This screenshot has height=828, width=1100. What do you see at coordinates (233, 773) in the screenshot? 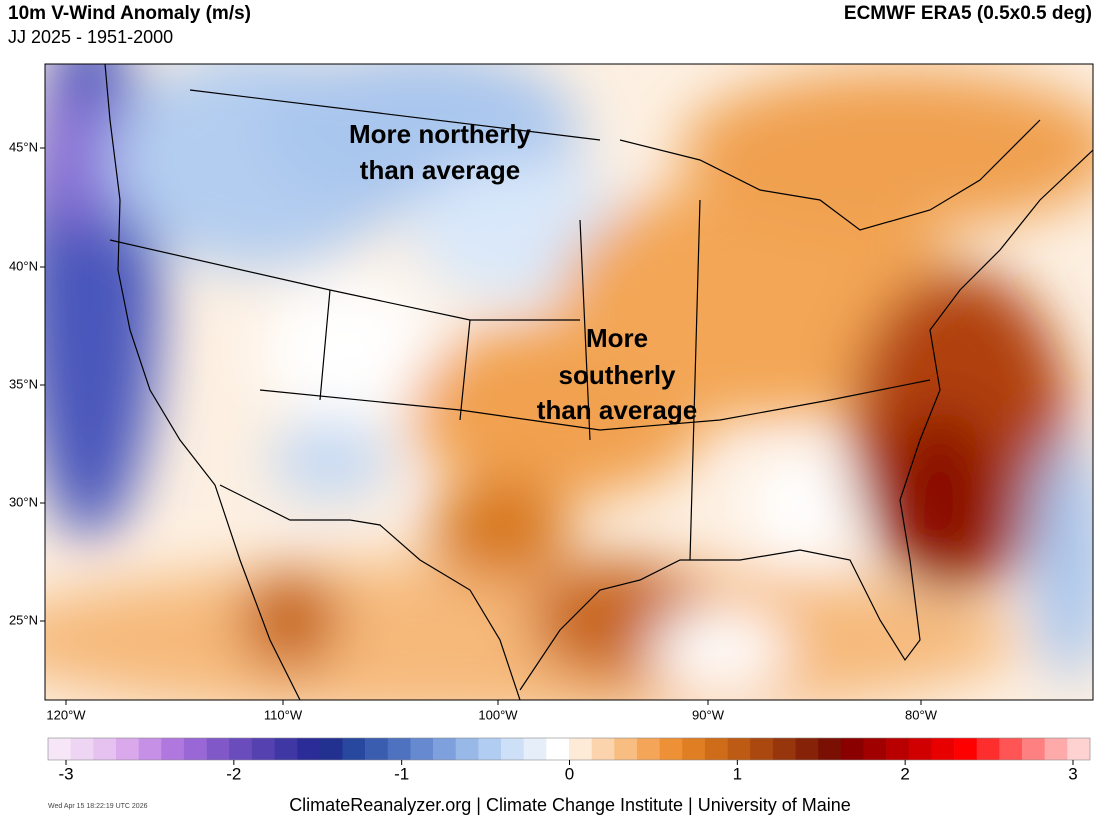
I see `colorbar-label: -2` at bounding box center [233, 773].